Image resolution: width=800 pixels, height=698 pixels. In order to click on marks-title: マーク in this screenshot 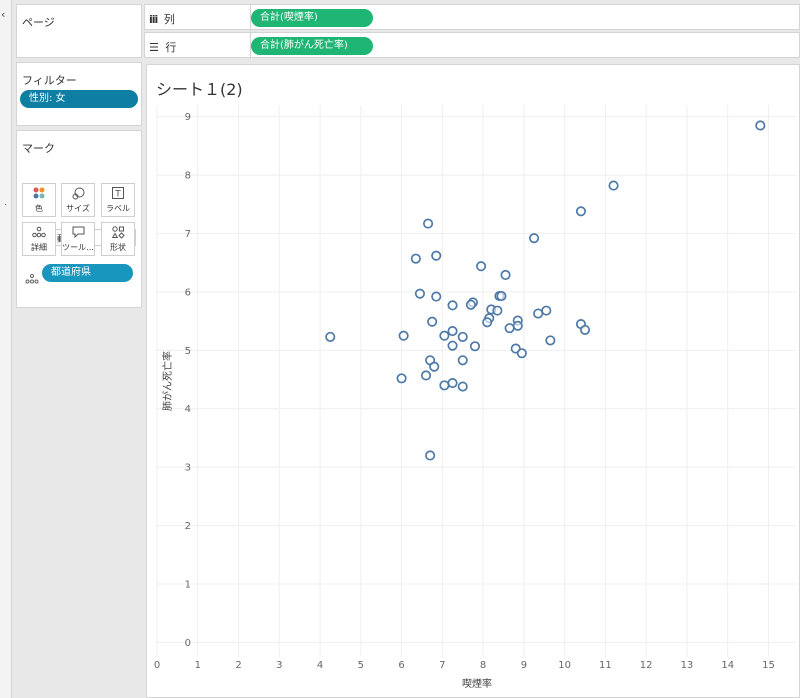, I will do `click(38, 148)`.